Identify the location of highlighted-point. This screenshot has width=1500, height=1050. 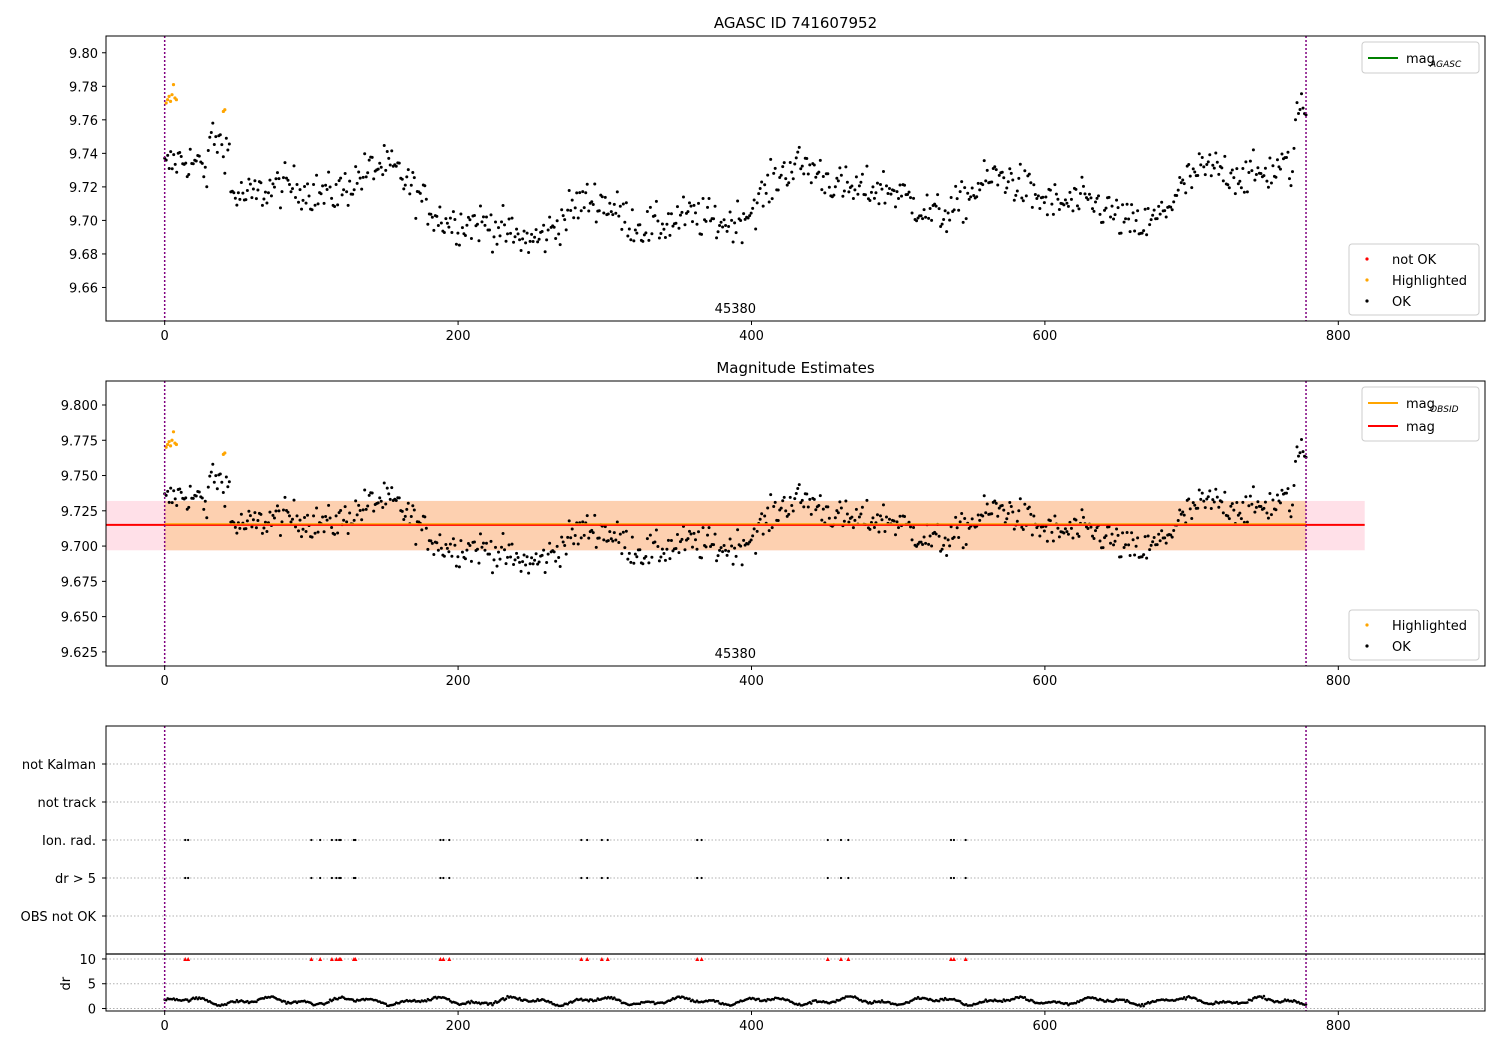
(168, 444).